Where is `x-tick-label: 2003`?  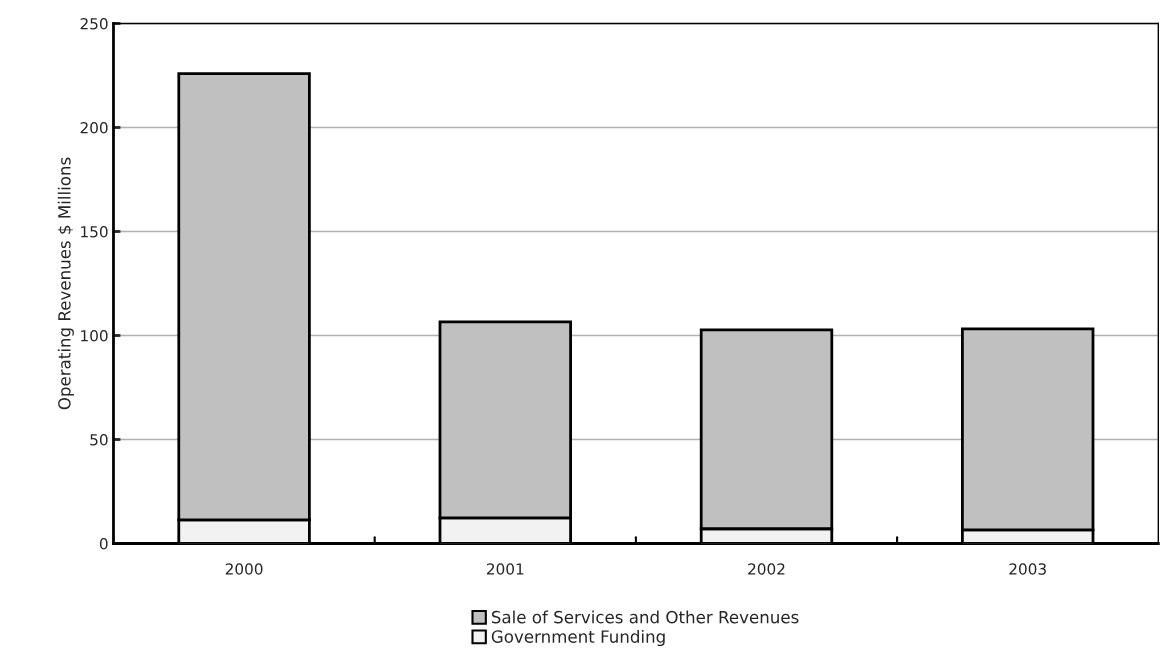
x-tick-label: 2003 is located at coordinates (1027, 569).